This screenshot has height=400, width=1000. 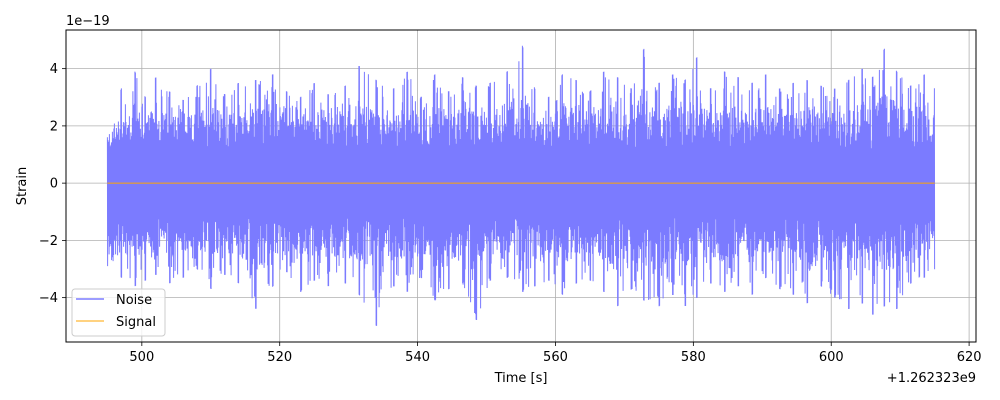 I want to click on x-tick-label: 540, so click(x=417, y=357).